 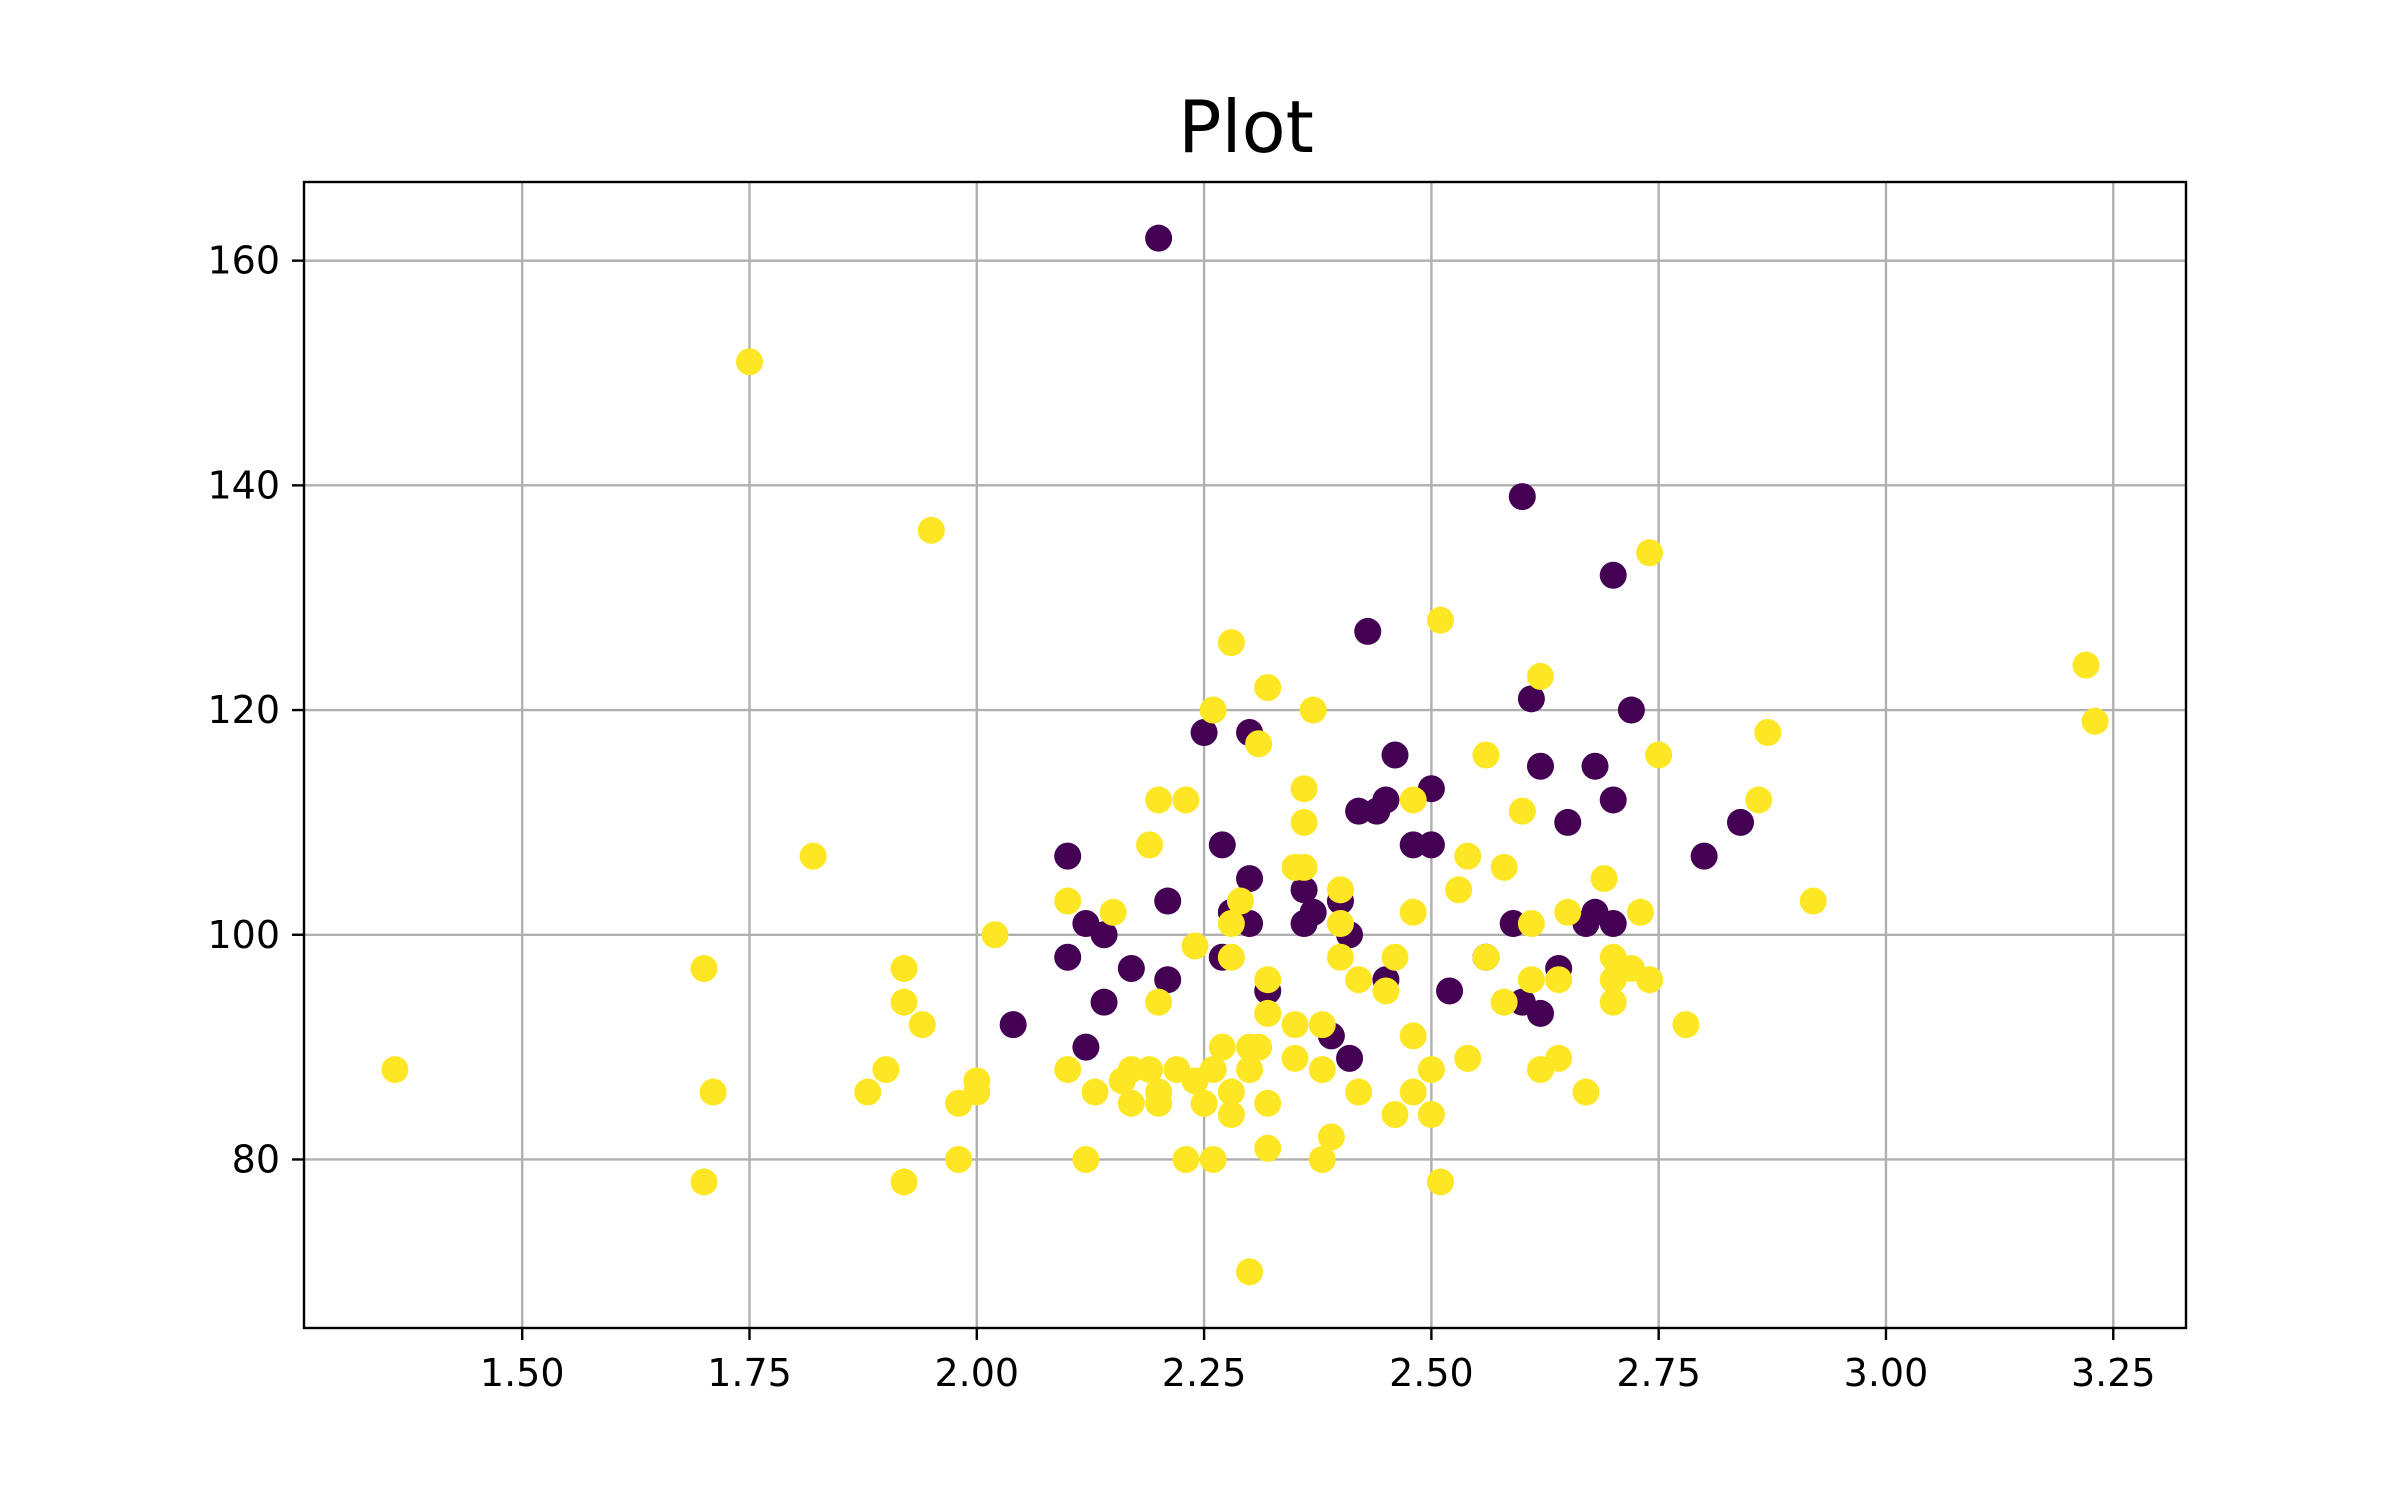 What do you see at coordinates (256, 1159) in the screenshot?
I see `y-tick-label: 80` at bounding box center [256, 1159].